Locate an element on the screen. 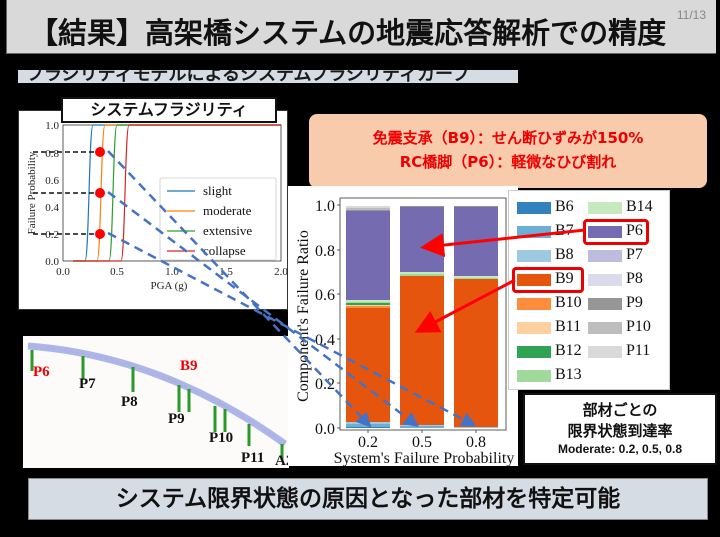  label-p11: P11 is located at coordinates (253, 458).